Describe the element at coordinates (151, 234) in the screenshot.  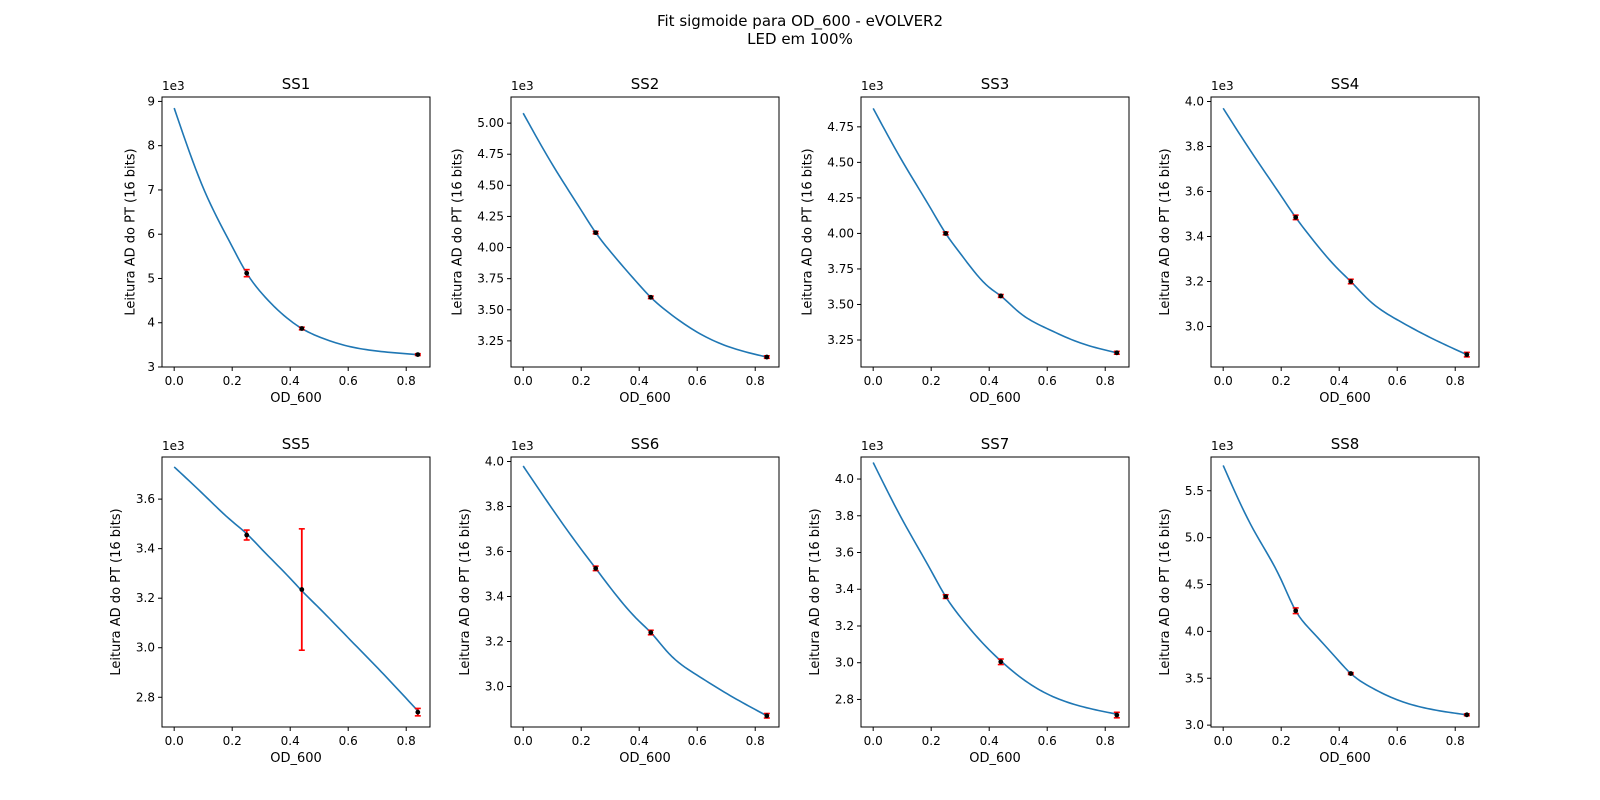
I see `y-tick-label: 6` at that location.